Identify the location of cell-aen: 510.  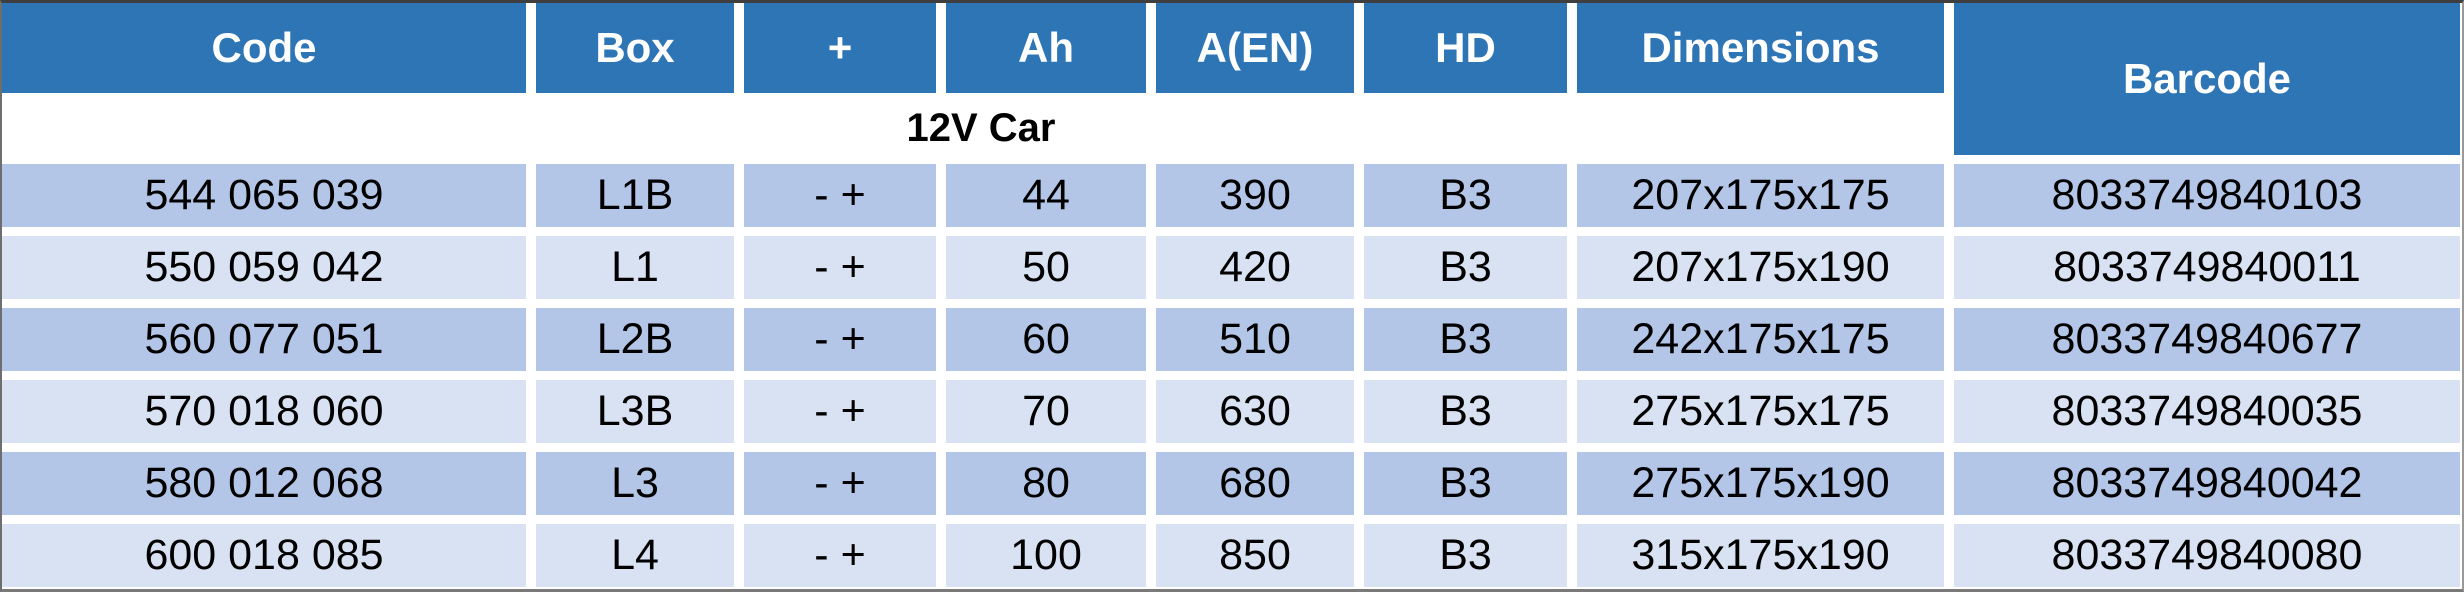
(1260, 344).